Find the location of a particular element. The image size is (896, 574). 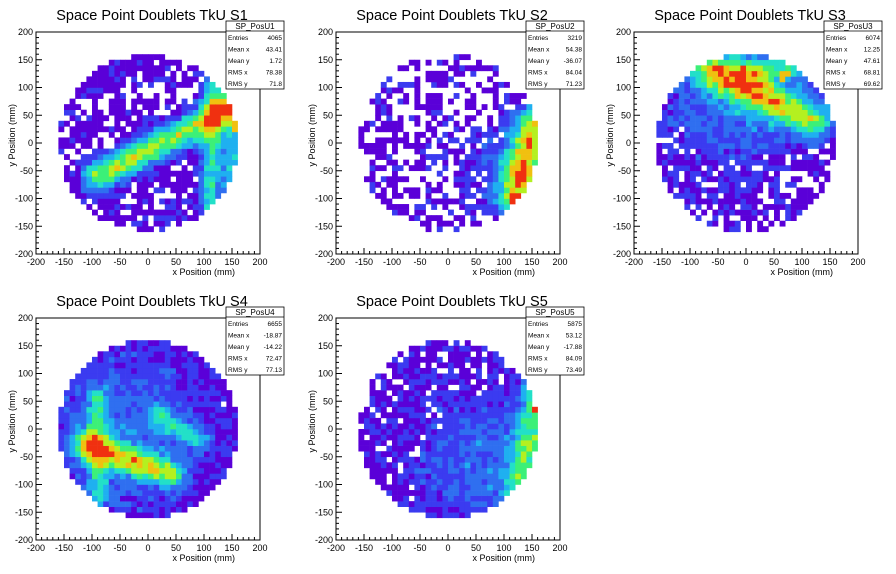

stats-value: 84.04 is located at coordinates (574, 73).